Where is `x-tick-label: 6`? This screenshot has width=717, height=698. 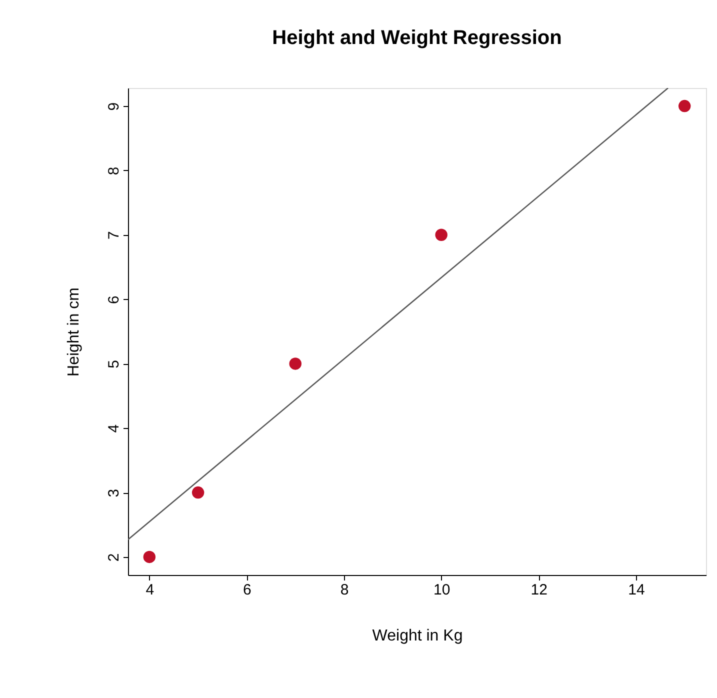 x-tick-label: 6 is located at coordinates (247, 590).